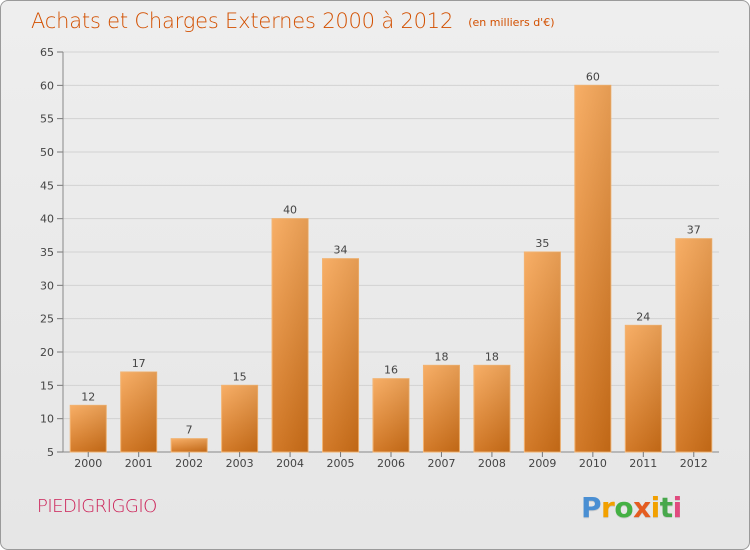 The image size is (750, 550). Describe the element at coordinates (608, 507) in the screenshot. I see `logo-letter-r: r` at that location.